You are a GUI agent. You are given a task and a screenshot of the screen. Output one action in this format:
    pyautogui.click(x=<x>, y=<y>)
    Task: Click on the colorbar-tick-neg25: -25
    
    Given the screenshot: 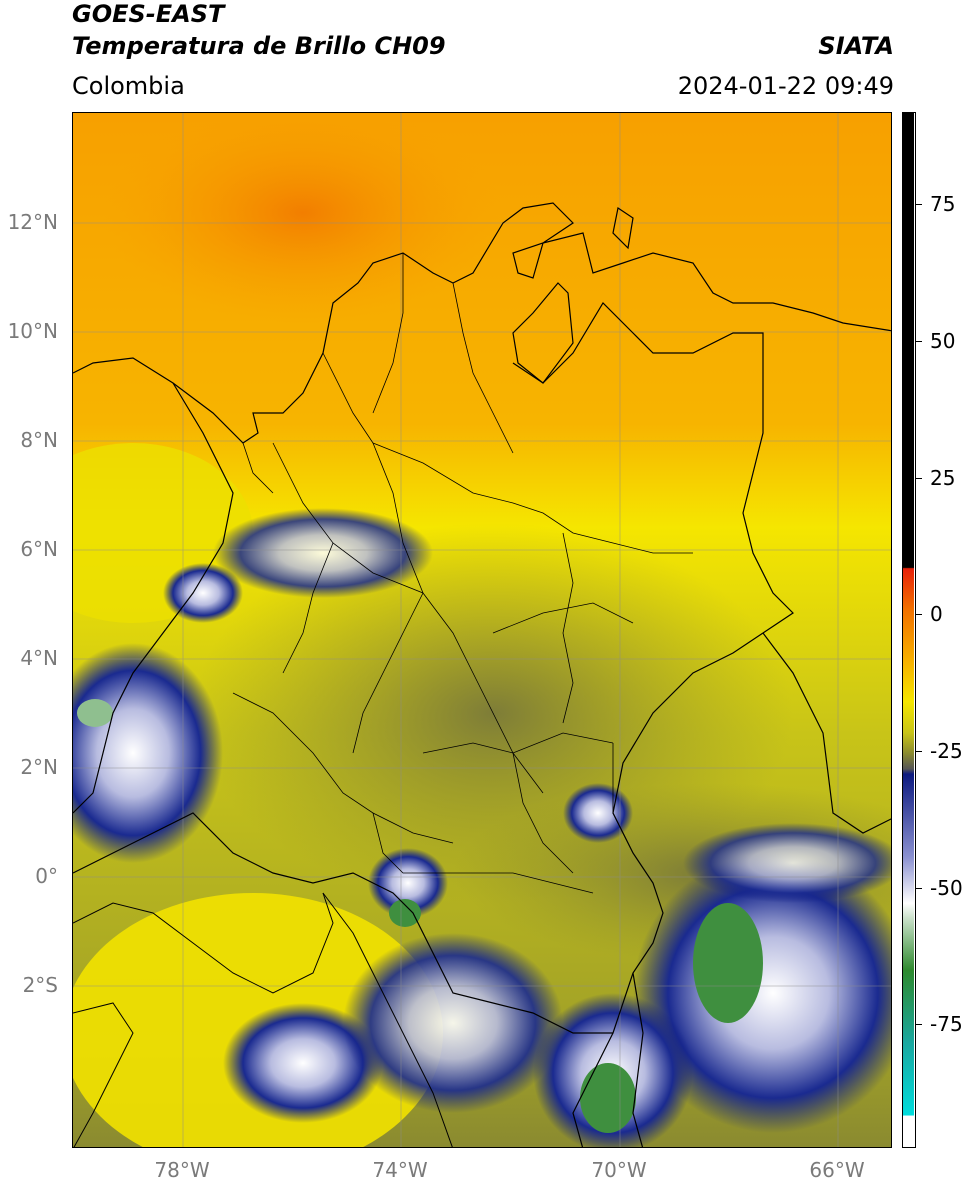 What is the action you would take?
    pyautogui.click(x=946, y=751)
    